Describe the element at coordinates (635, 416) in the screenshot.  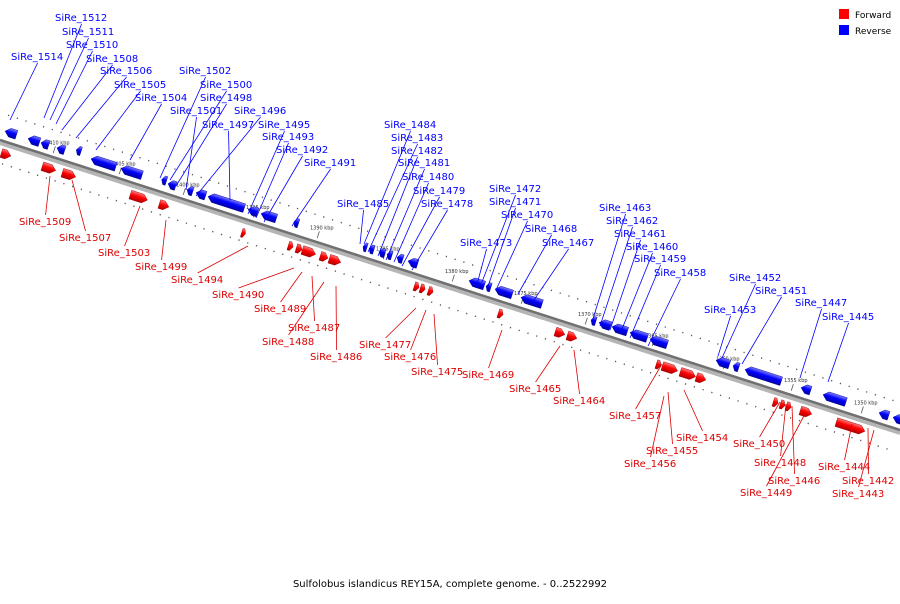
I see `forward-gene-label: SiRe_1457` at that location.